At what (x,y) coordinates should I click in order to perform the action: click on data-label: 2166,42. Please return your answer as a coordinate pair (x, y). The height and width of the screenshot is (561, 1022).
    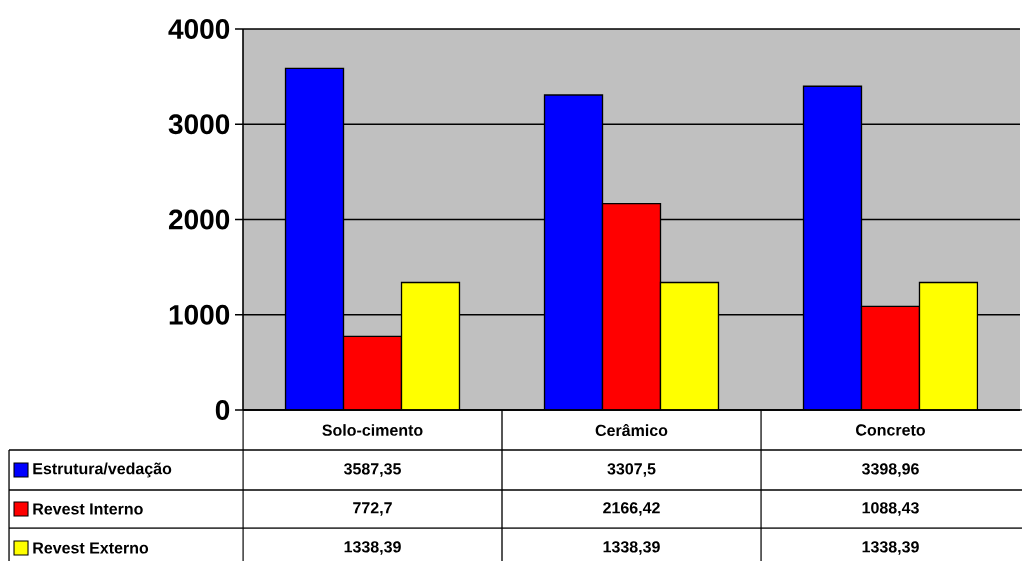
    Looking at the image, I should click on (631, 509).